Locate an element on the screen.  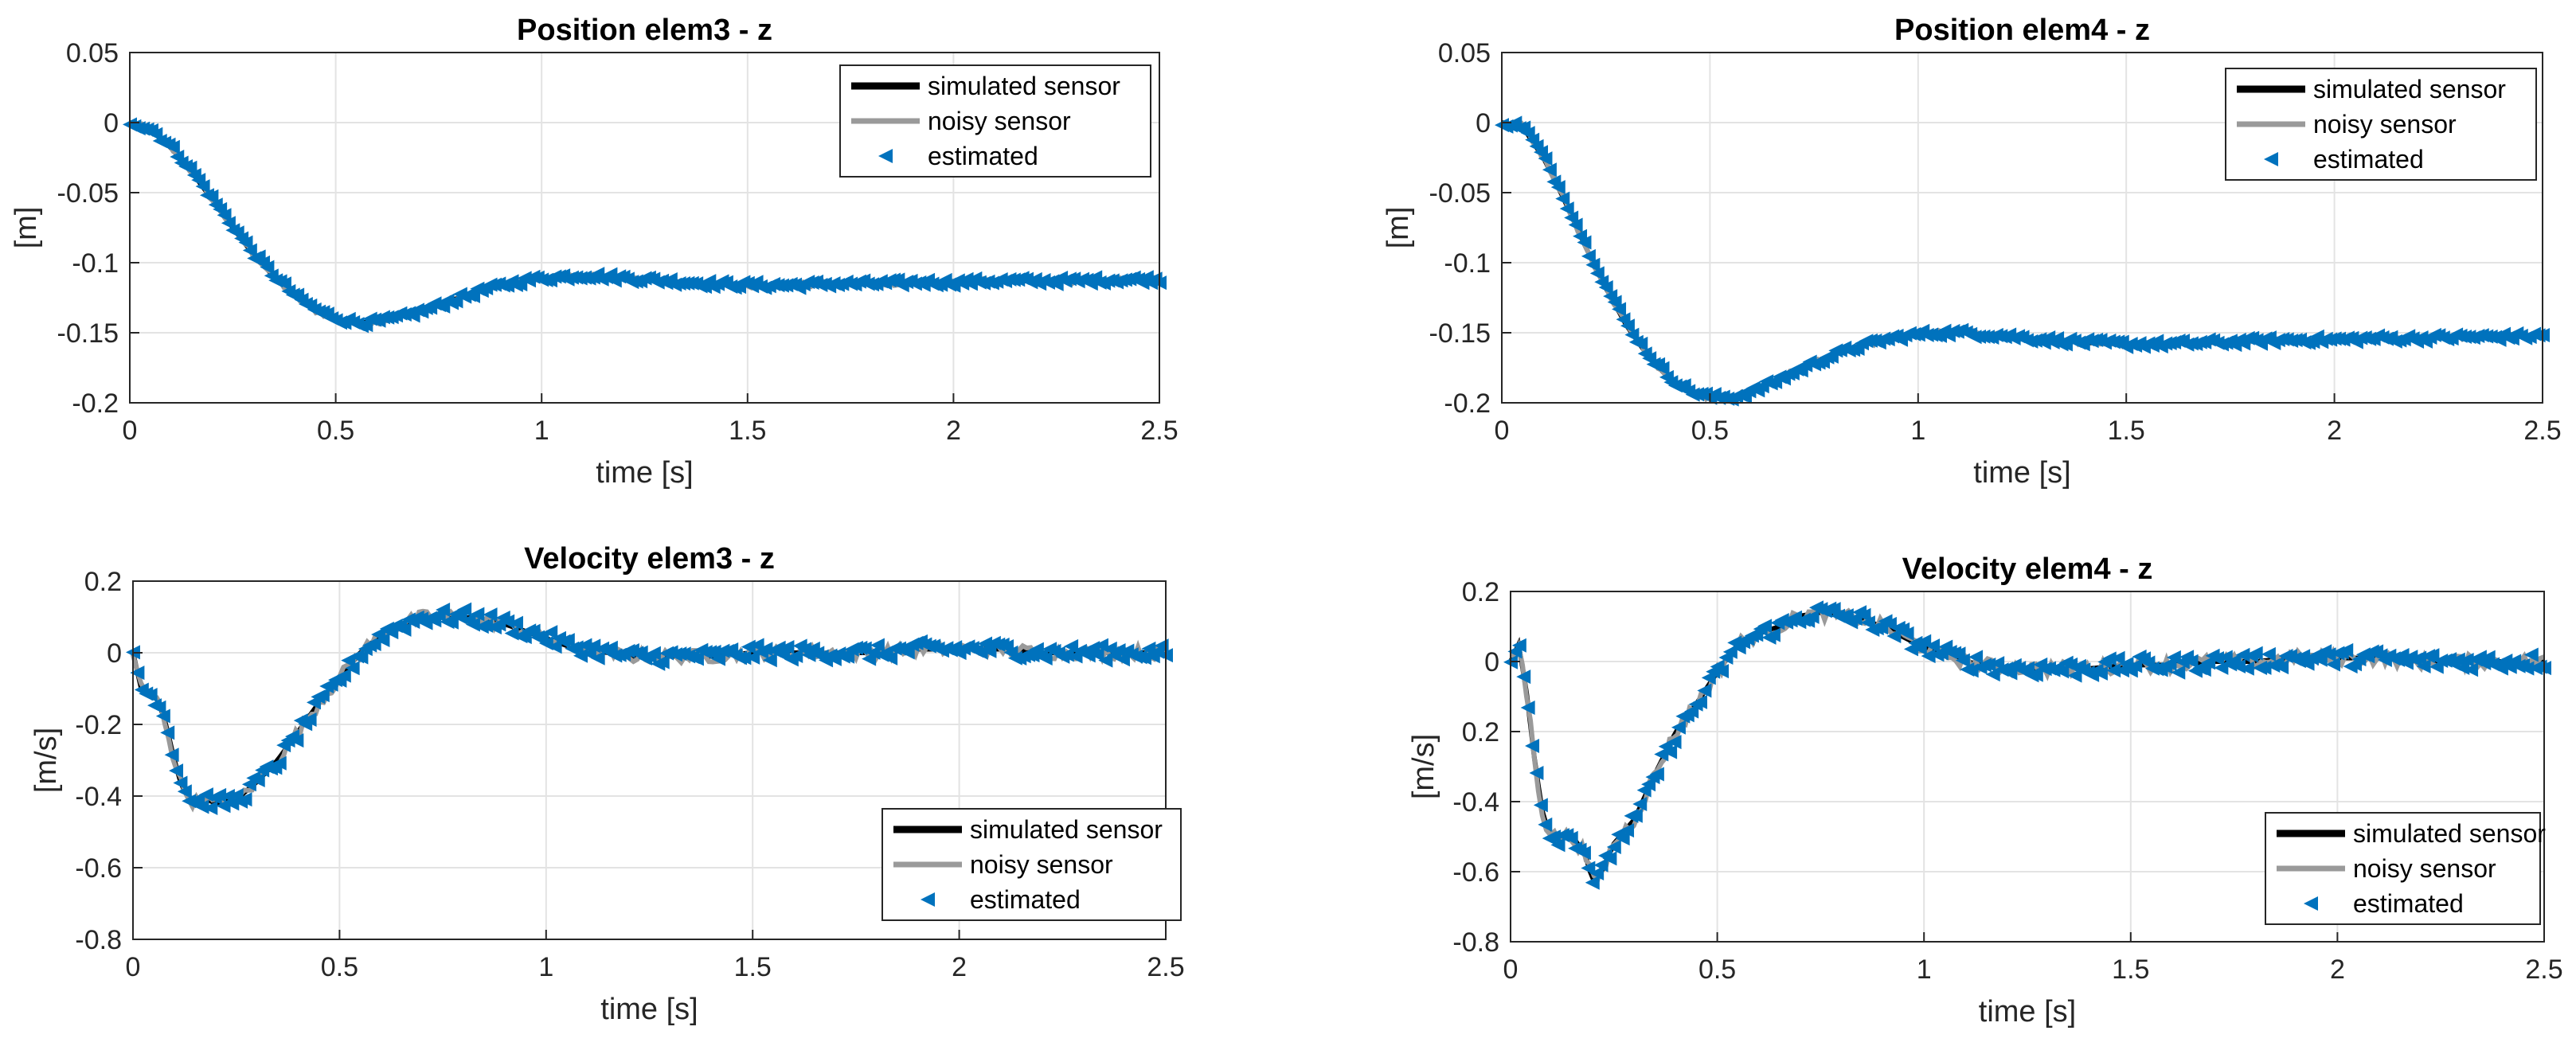
y-axis-label: [m/s] is located at coordinates (46, 760).